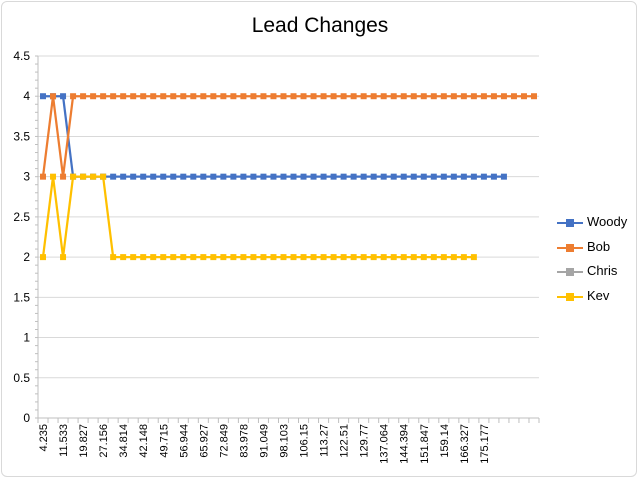  Describe the element at coordinates (485, 444) in the screenshot. I see `x-tick-label: 175.177` at that location.